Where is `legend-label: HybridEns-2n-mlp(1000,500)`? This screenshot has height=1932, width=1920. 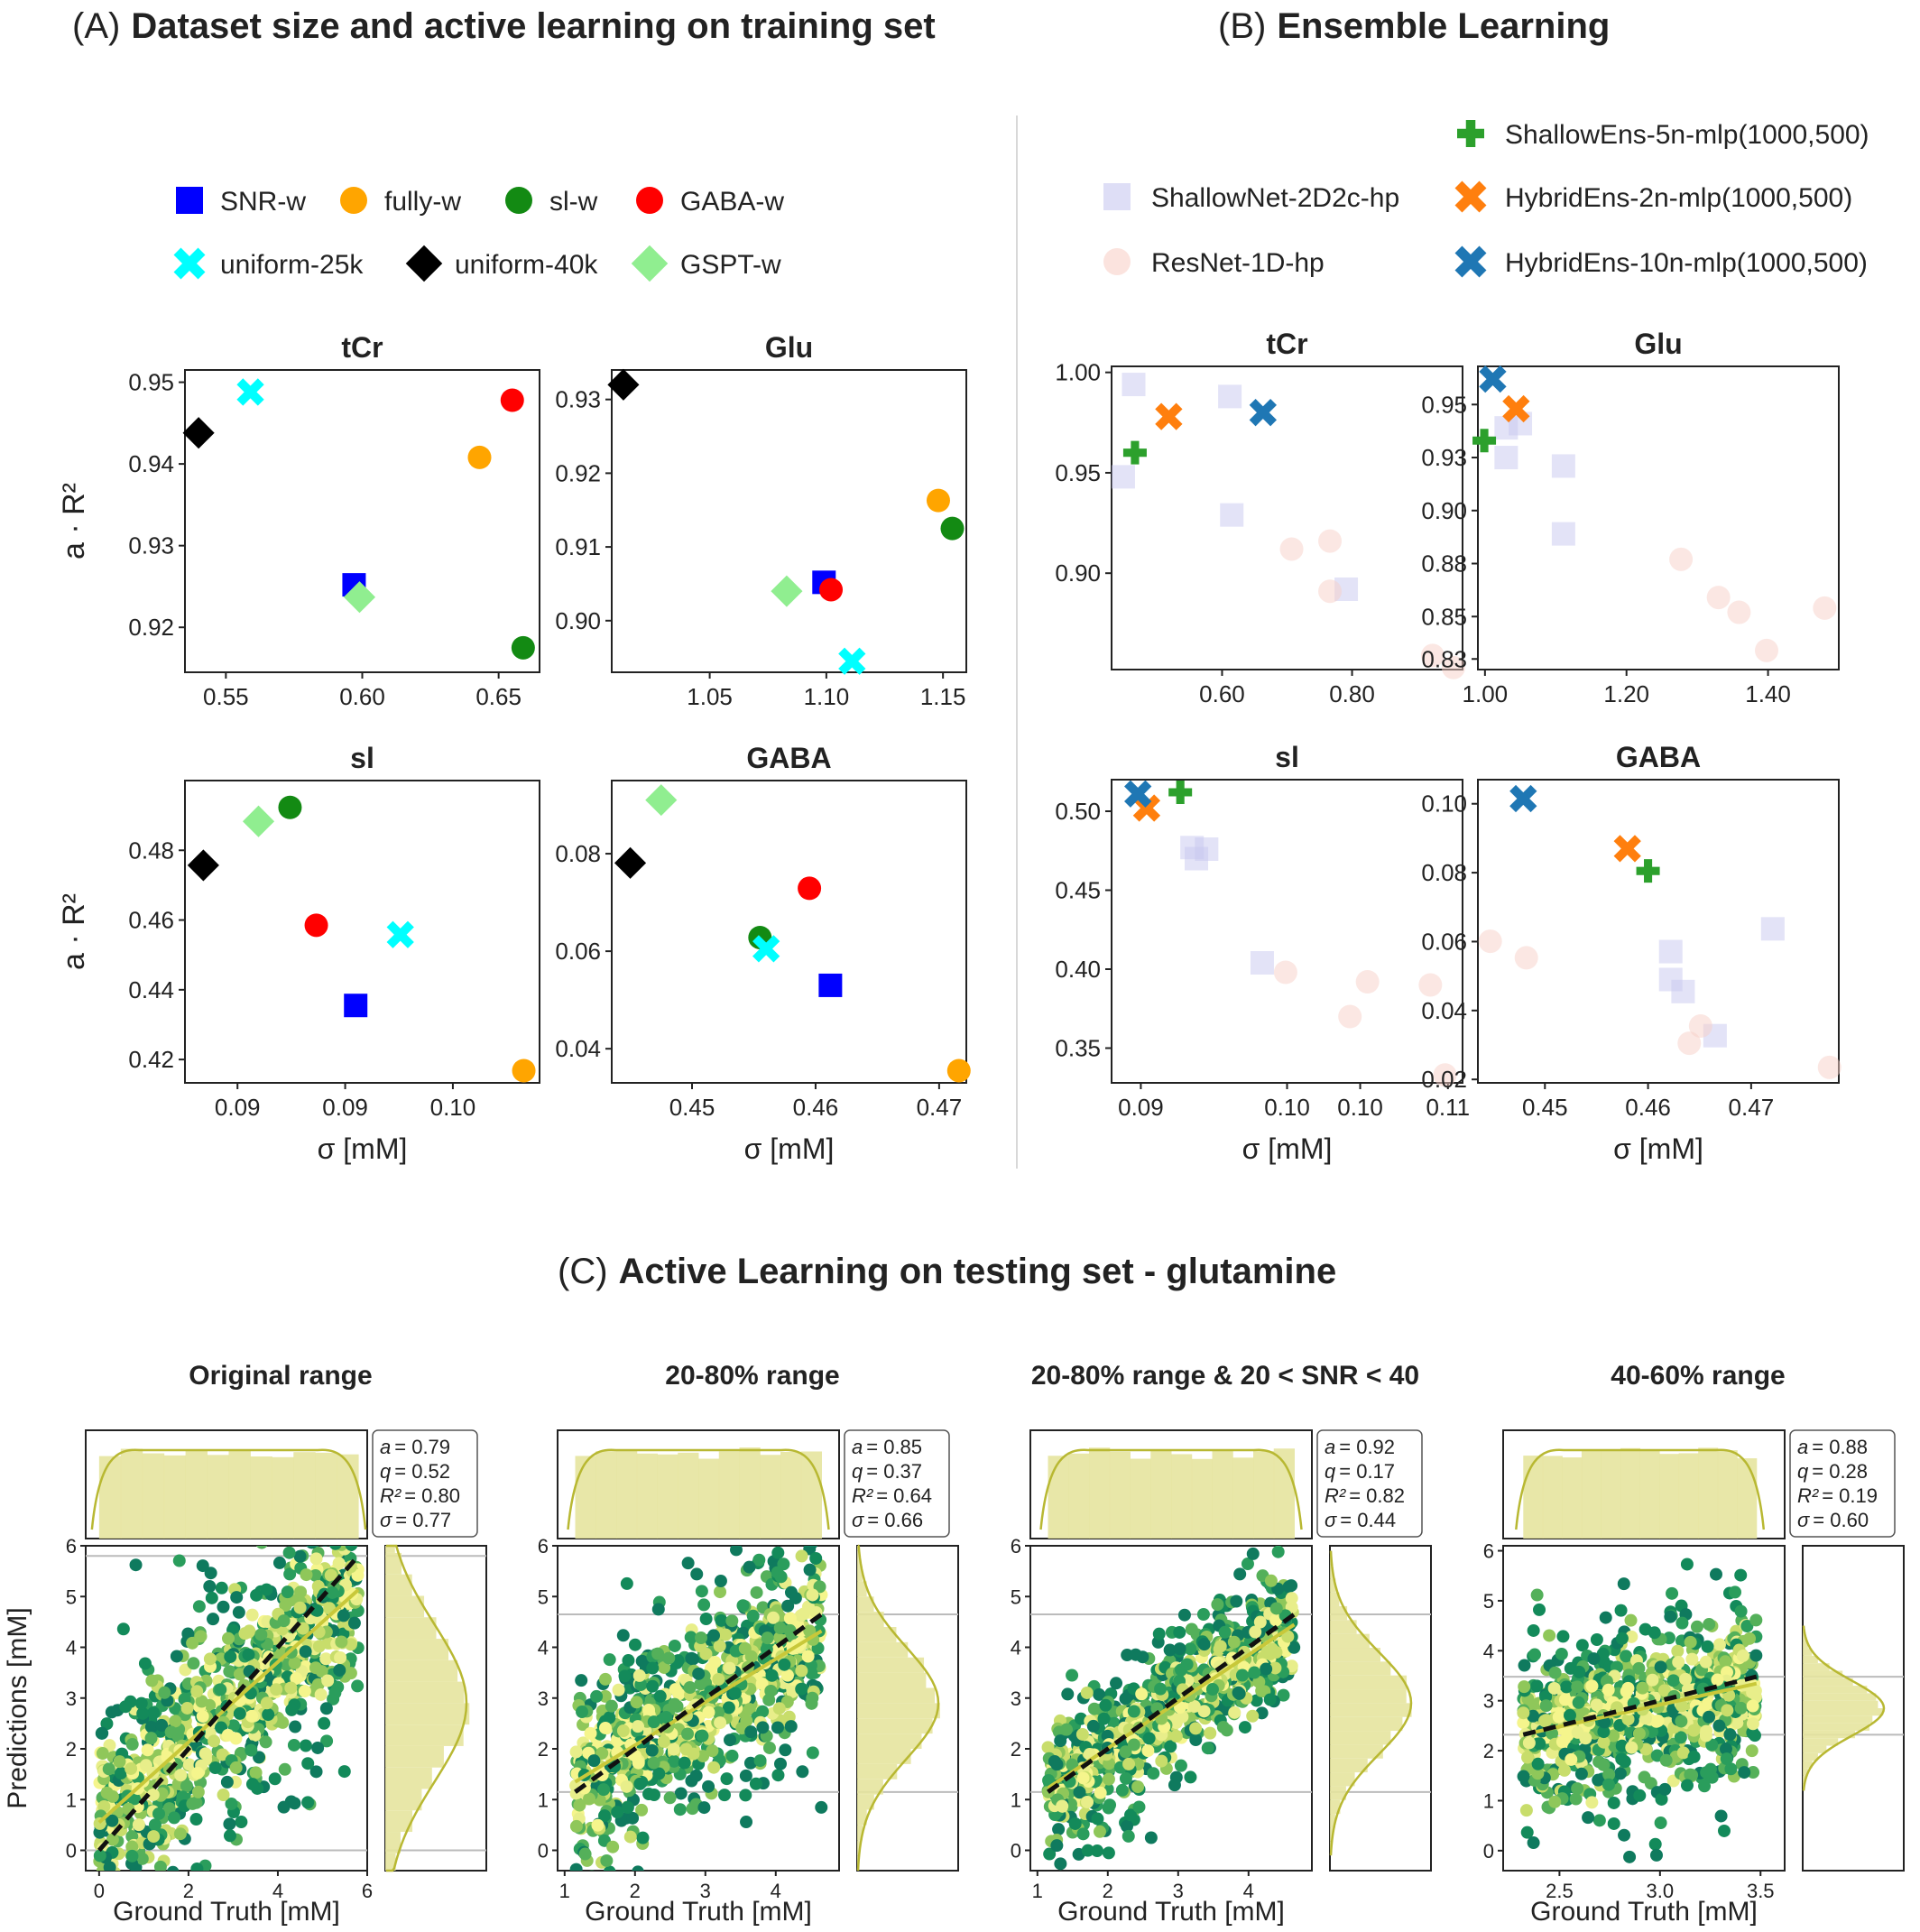
legend-label: HybridEns-2n-mlp(1000,500) is located at coordinates (1678, 198).